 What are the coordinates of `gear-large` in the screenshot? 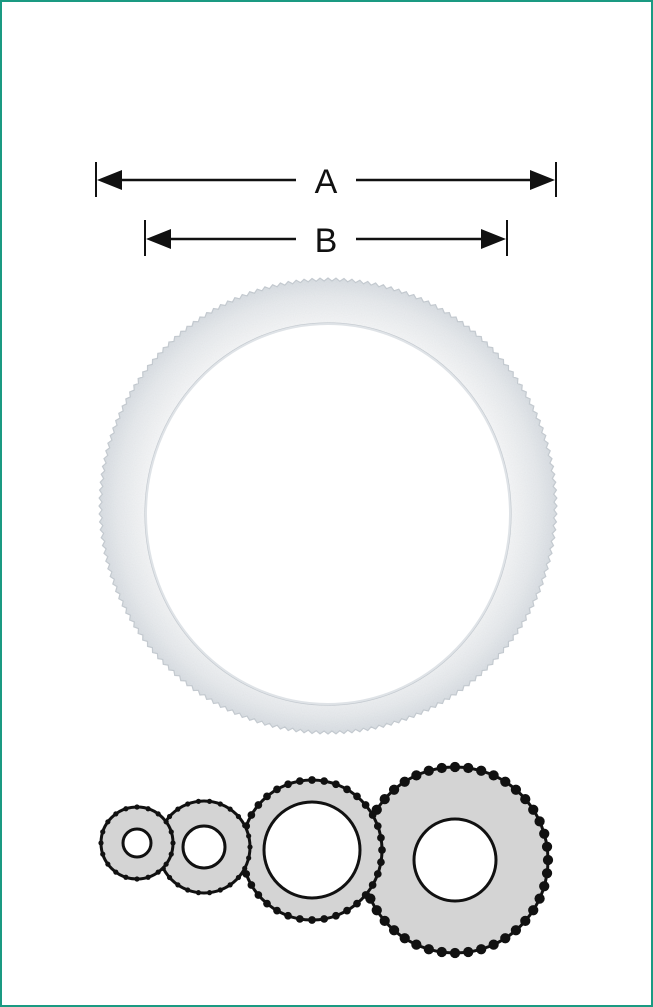 It's located at (455, 860).